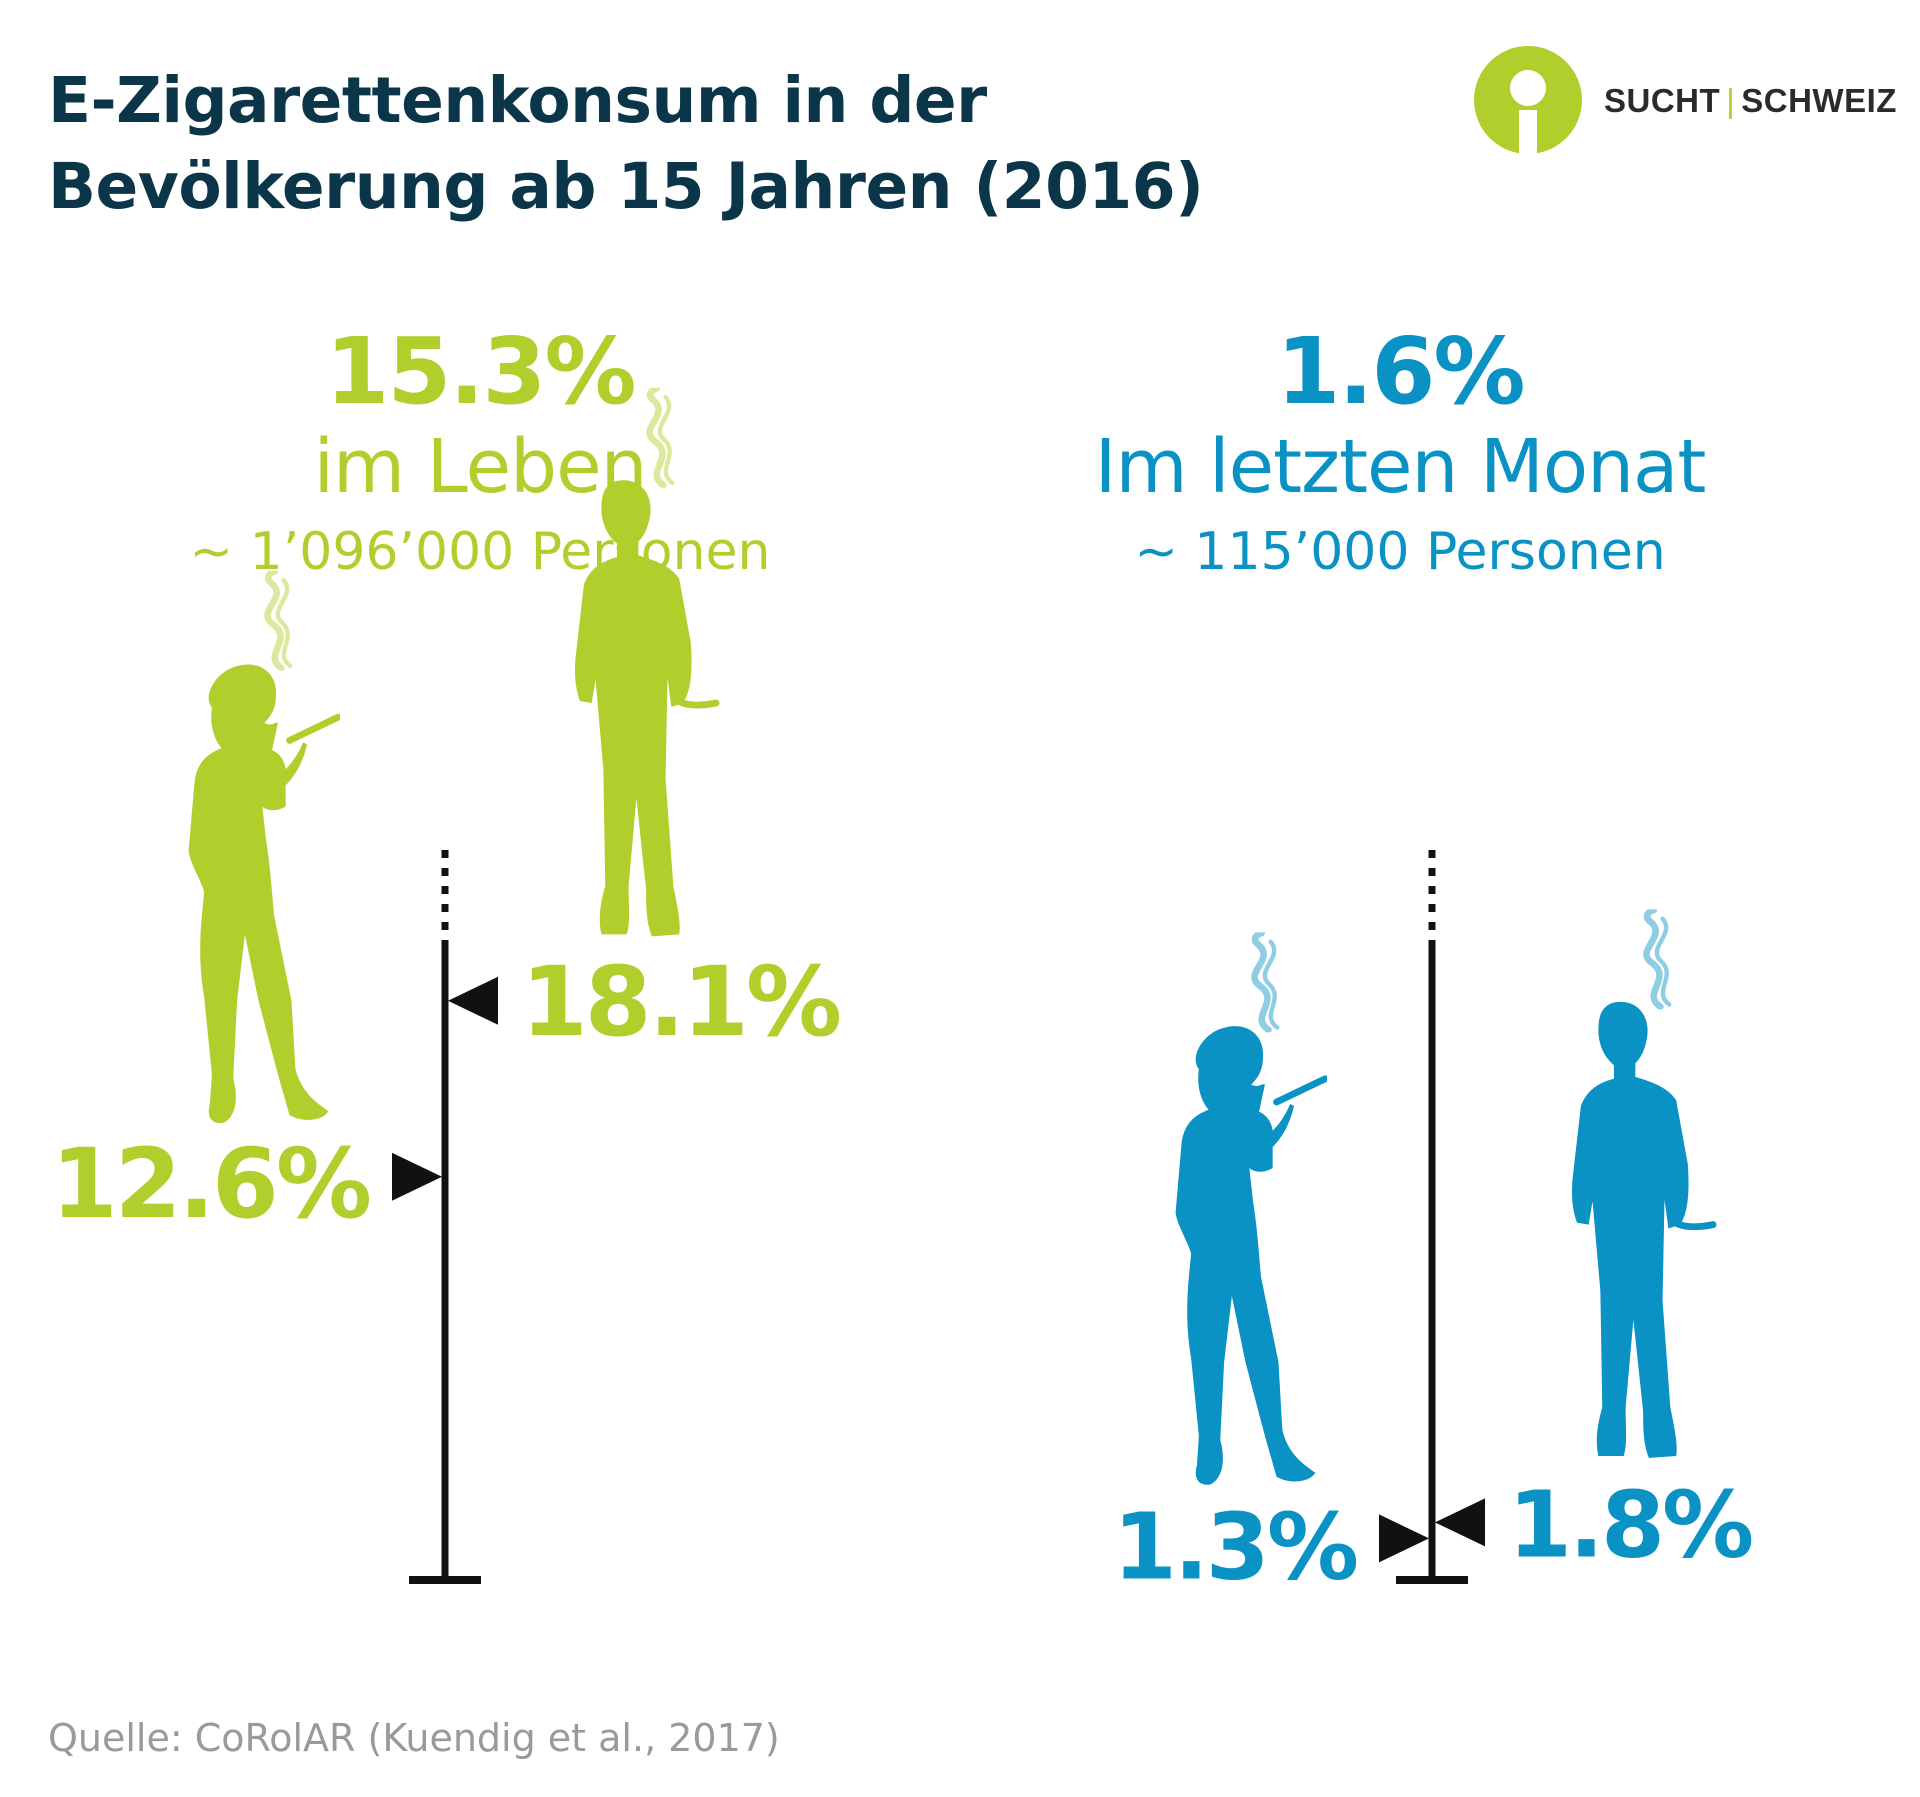 This screenshot has width=1920, height=1797. I want to click on title-line-2: Bevölkerung ab 15 Jahren (2016), so click(626, 186).